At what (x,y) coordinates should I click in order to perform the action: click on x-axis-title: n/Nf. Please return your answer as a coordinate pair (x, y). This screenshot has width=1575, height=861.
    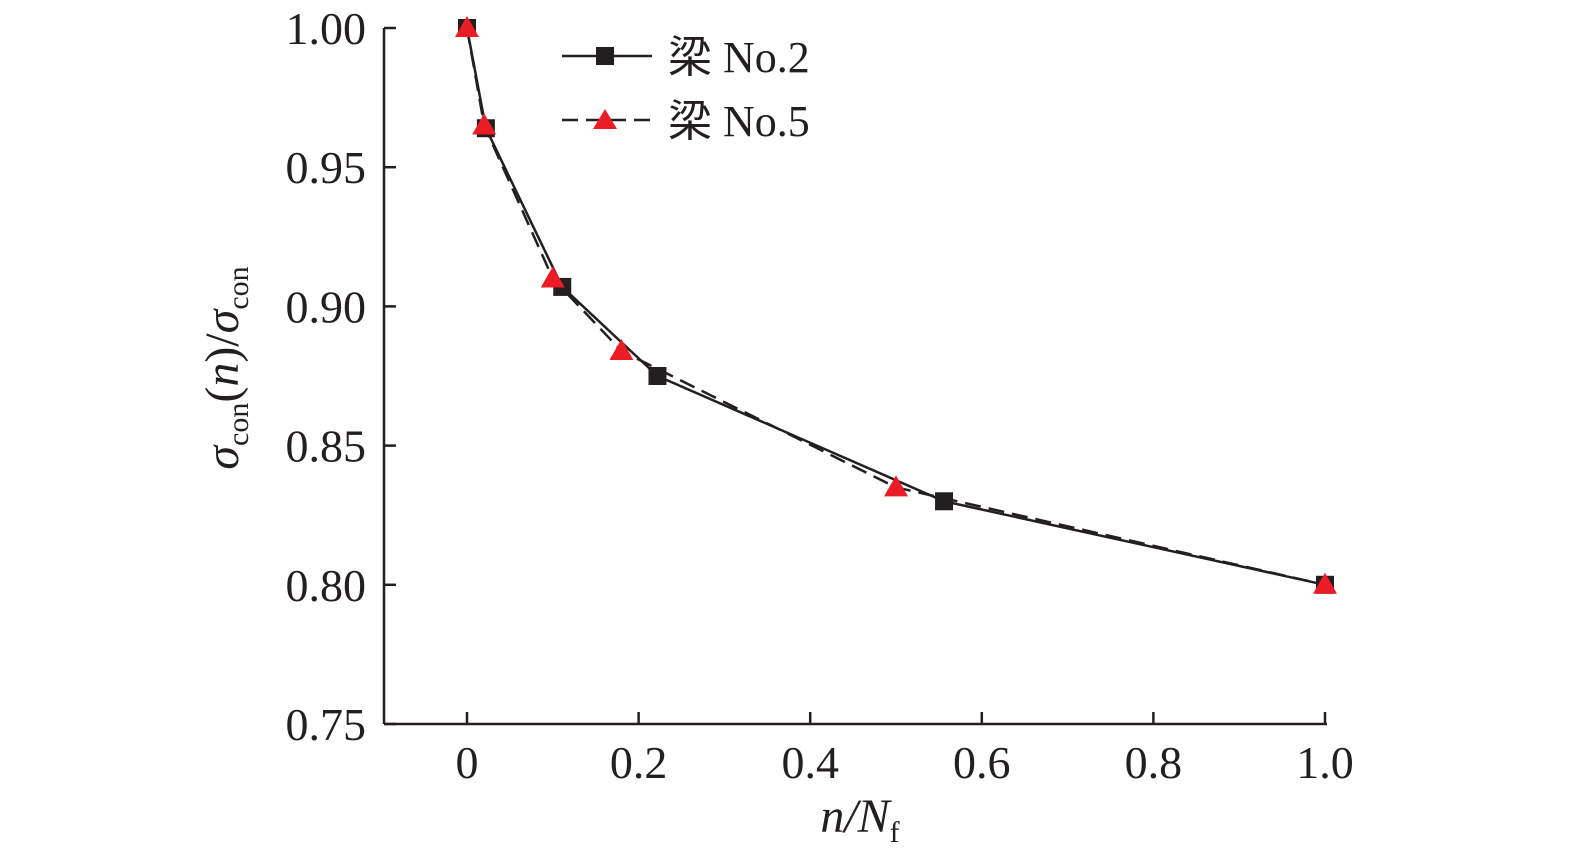
    Looking at the image, I should click on (859, 819).